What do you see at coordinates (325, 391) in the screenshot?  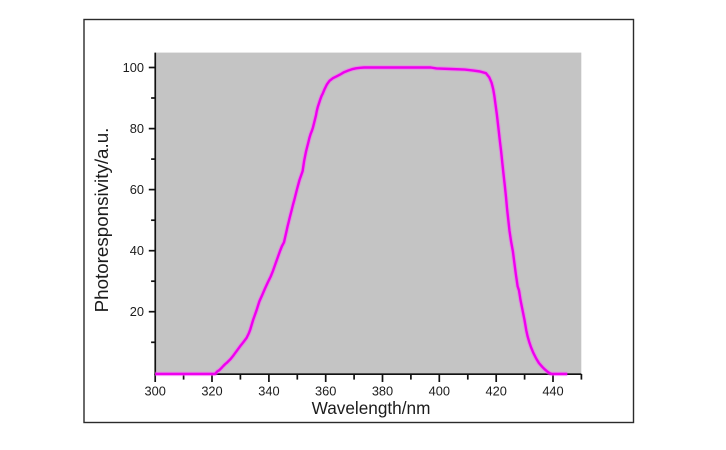 I see `svg-text: 360` at bounding box center [325, 391].